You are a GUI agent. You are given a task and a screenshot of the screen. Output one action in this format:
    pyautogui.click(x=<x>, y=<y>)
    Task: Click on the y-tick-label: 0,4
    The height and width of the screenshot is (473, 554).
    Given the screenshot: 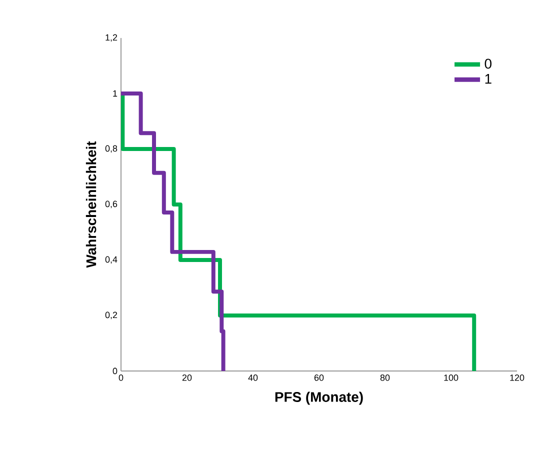 What is the action you would take?
    pyautogui.click(x=111, y=260)
    